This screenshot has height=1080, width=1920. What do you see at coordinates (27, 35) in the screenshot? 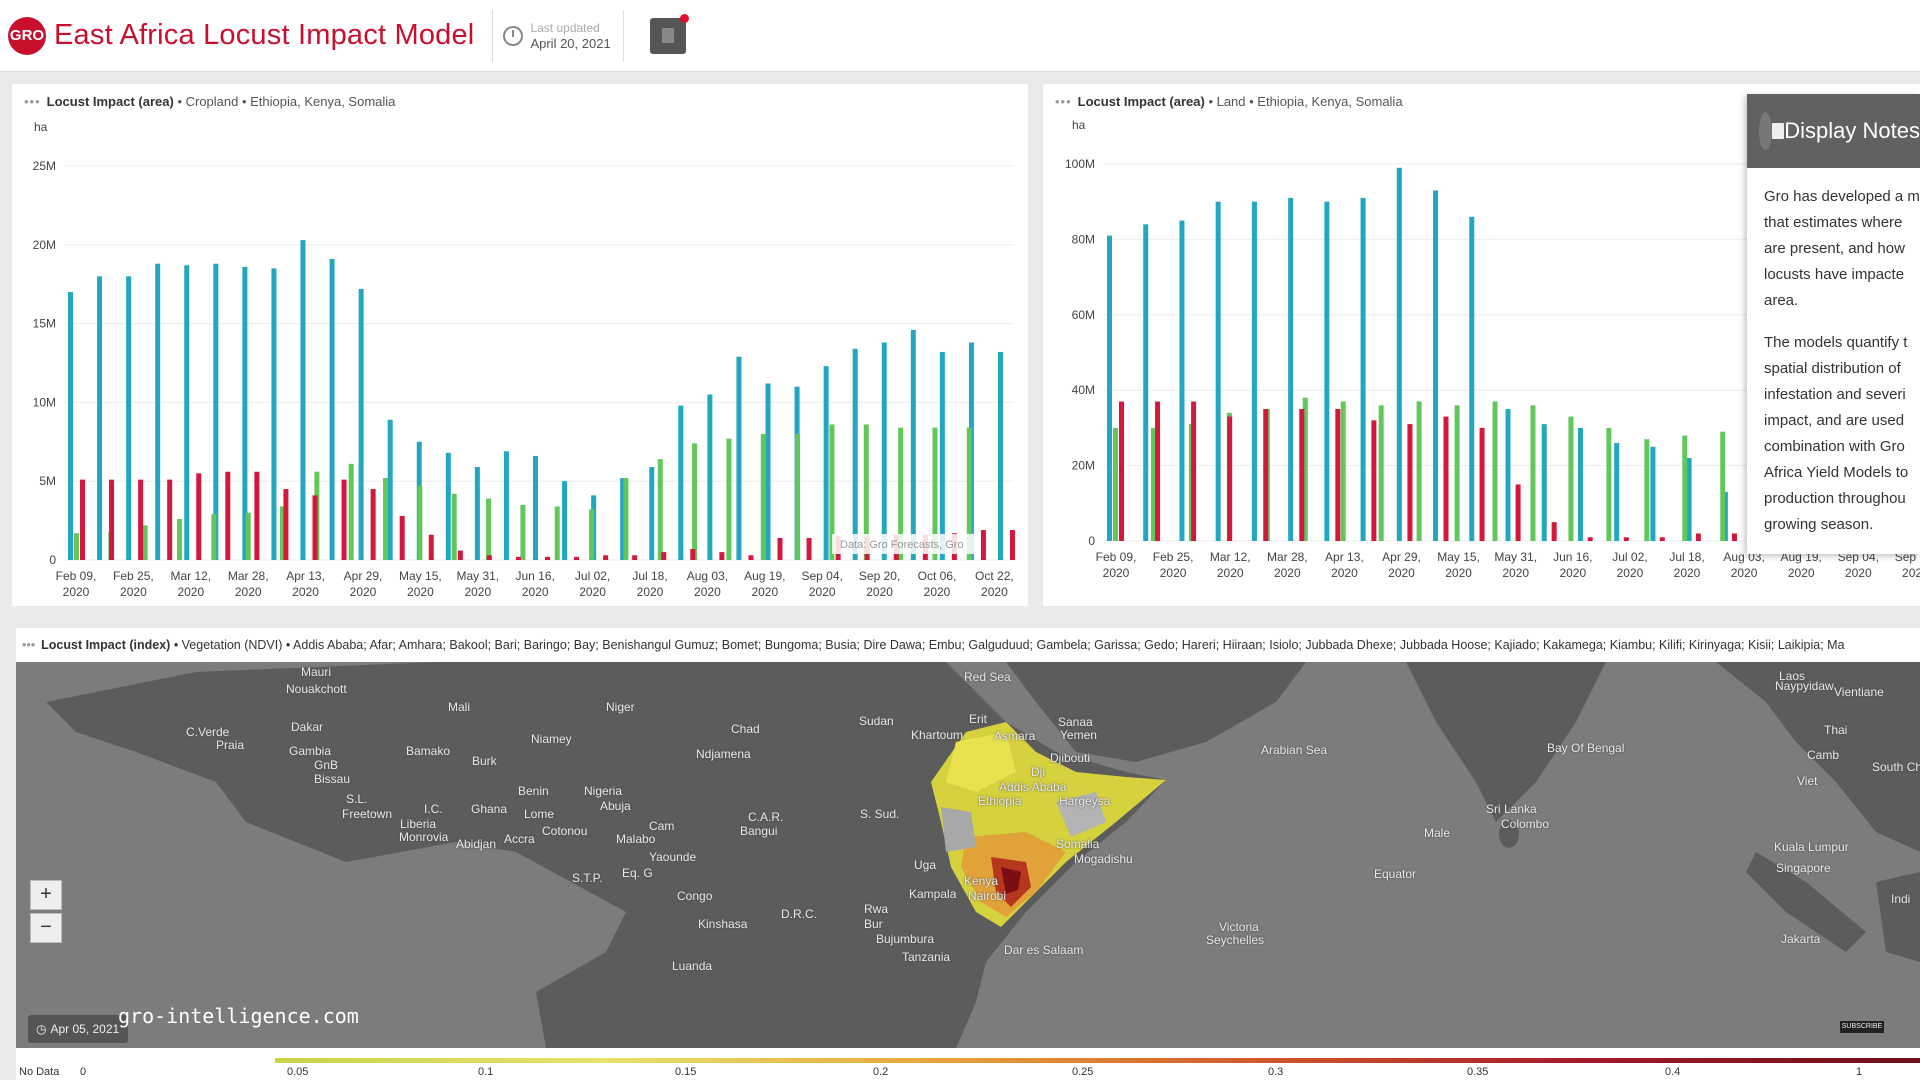
I see `gro-logo: GRO` at bounding box center [27, 35].